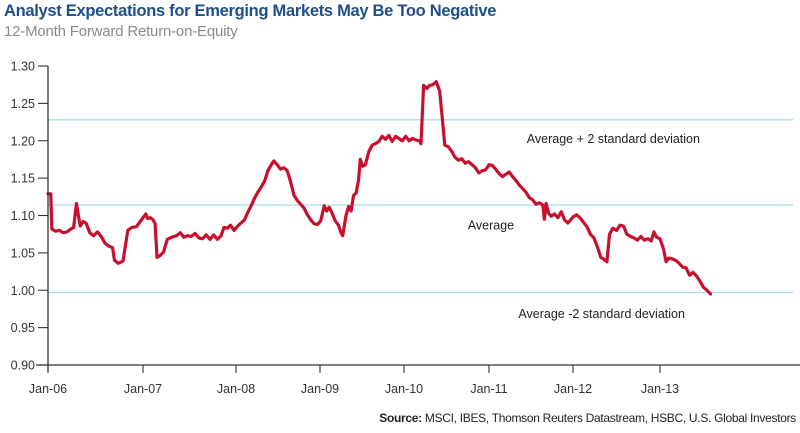 This screenshot has height=433, width=800. I want to click on y-tick-label: 1.25, so click(23, 104).